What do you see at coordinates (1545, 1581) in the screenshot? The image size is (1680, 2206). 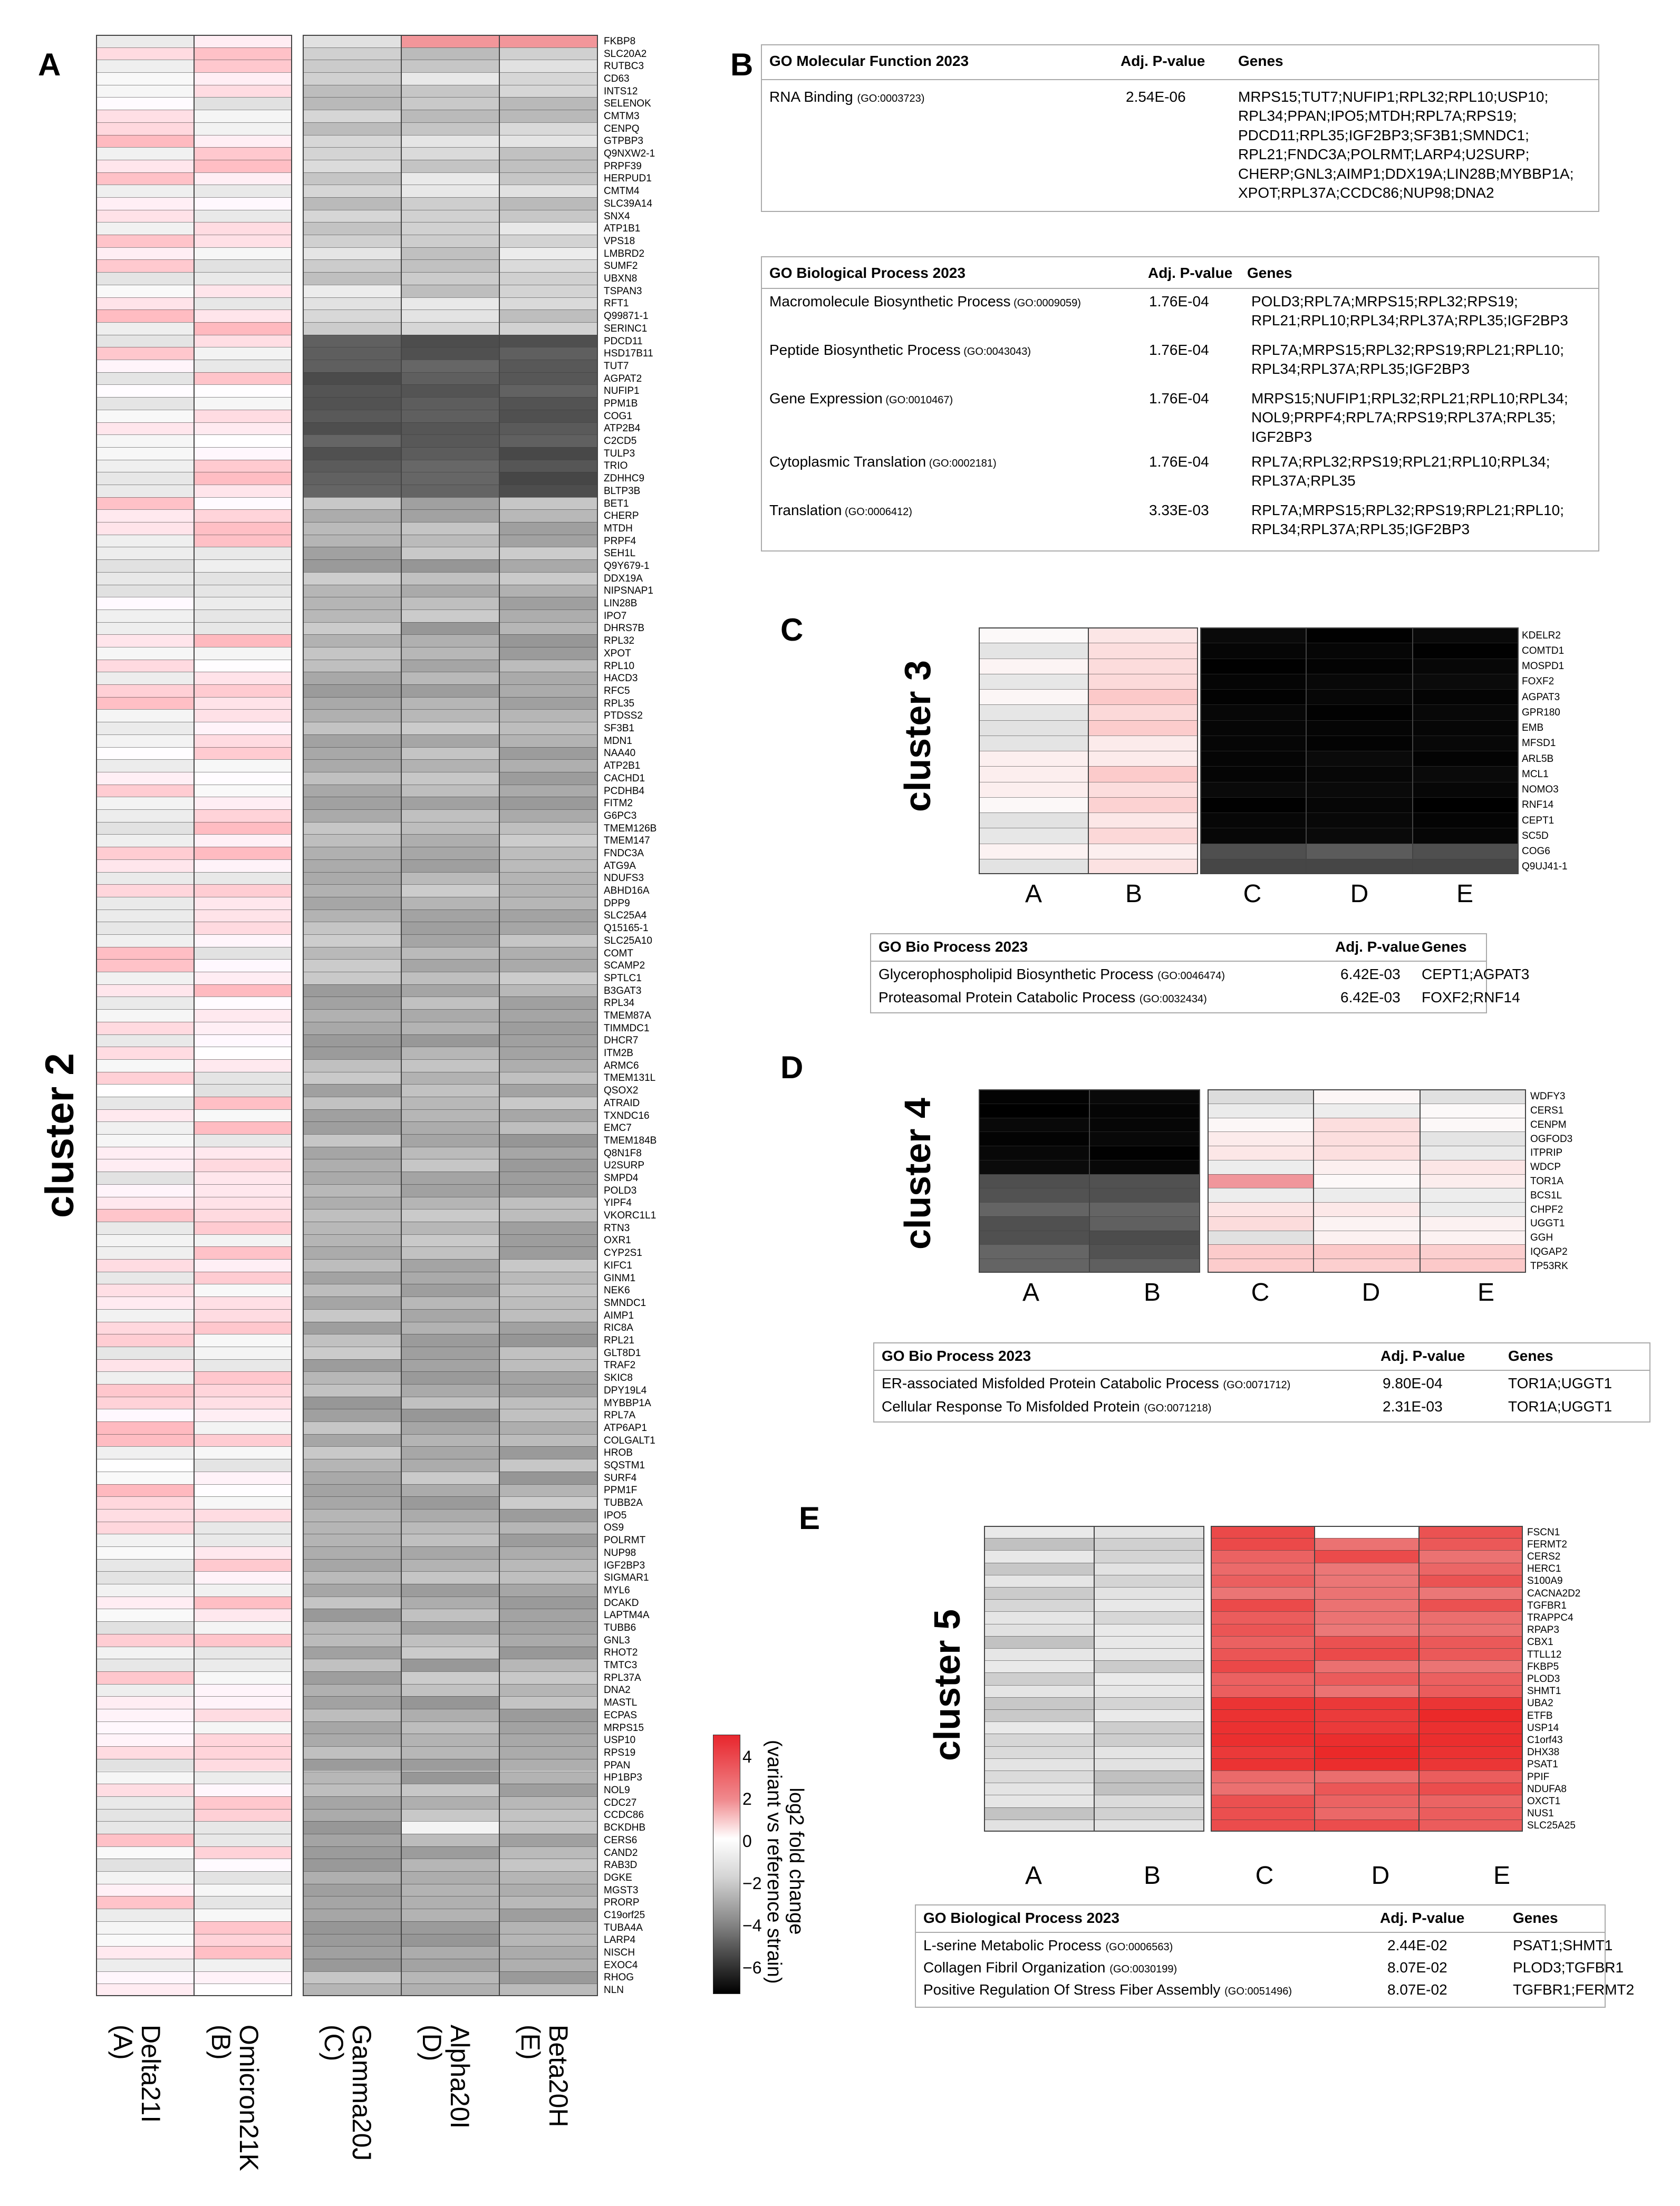 I see `gene-label: S100A9` at bounding box center [1545, 1581].